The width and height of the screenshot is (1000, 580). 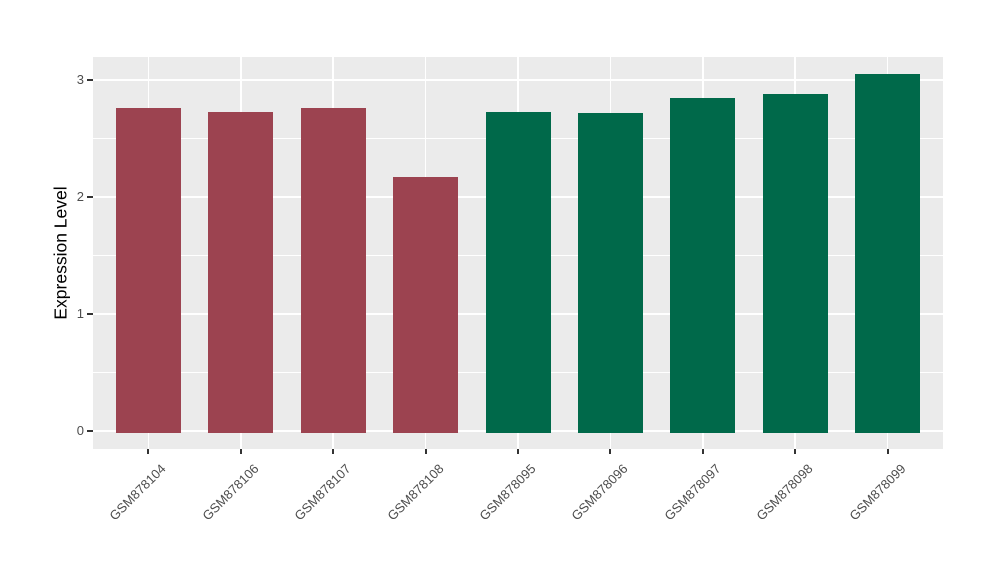 What do you see at coordinates (692, 492) in the screenshot?
I see `x-tick-label-GSM878097: GSM878097` at bounding box center [692, 492].